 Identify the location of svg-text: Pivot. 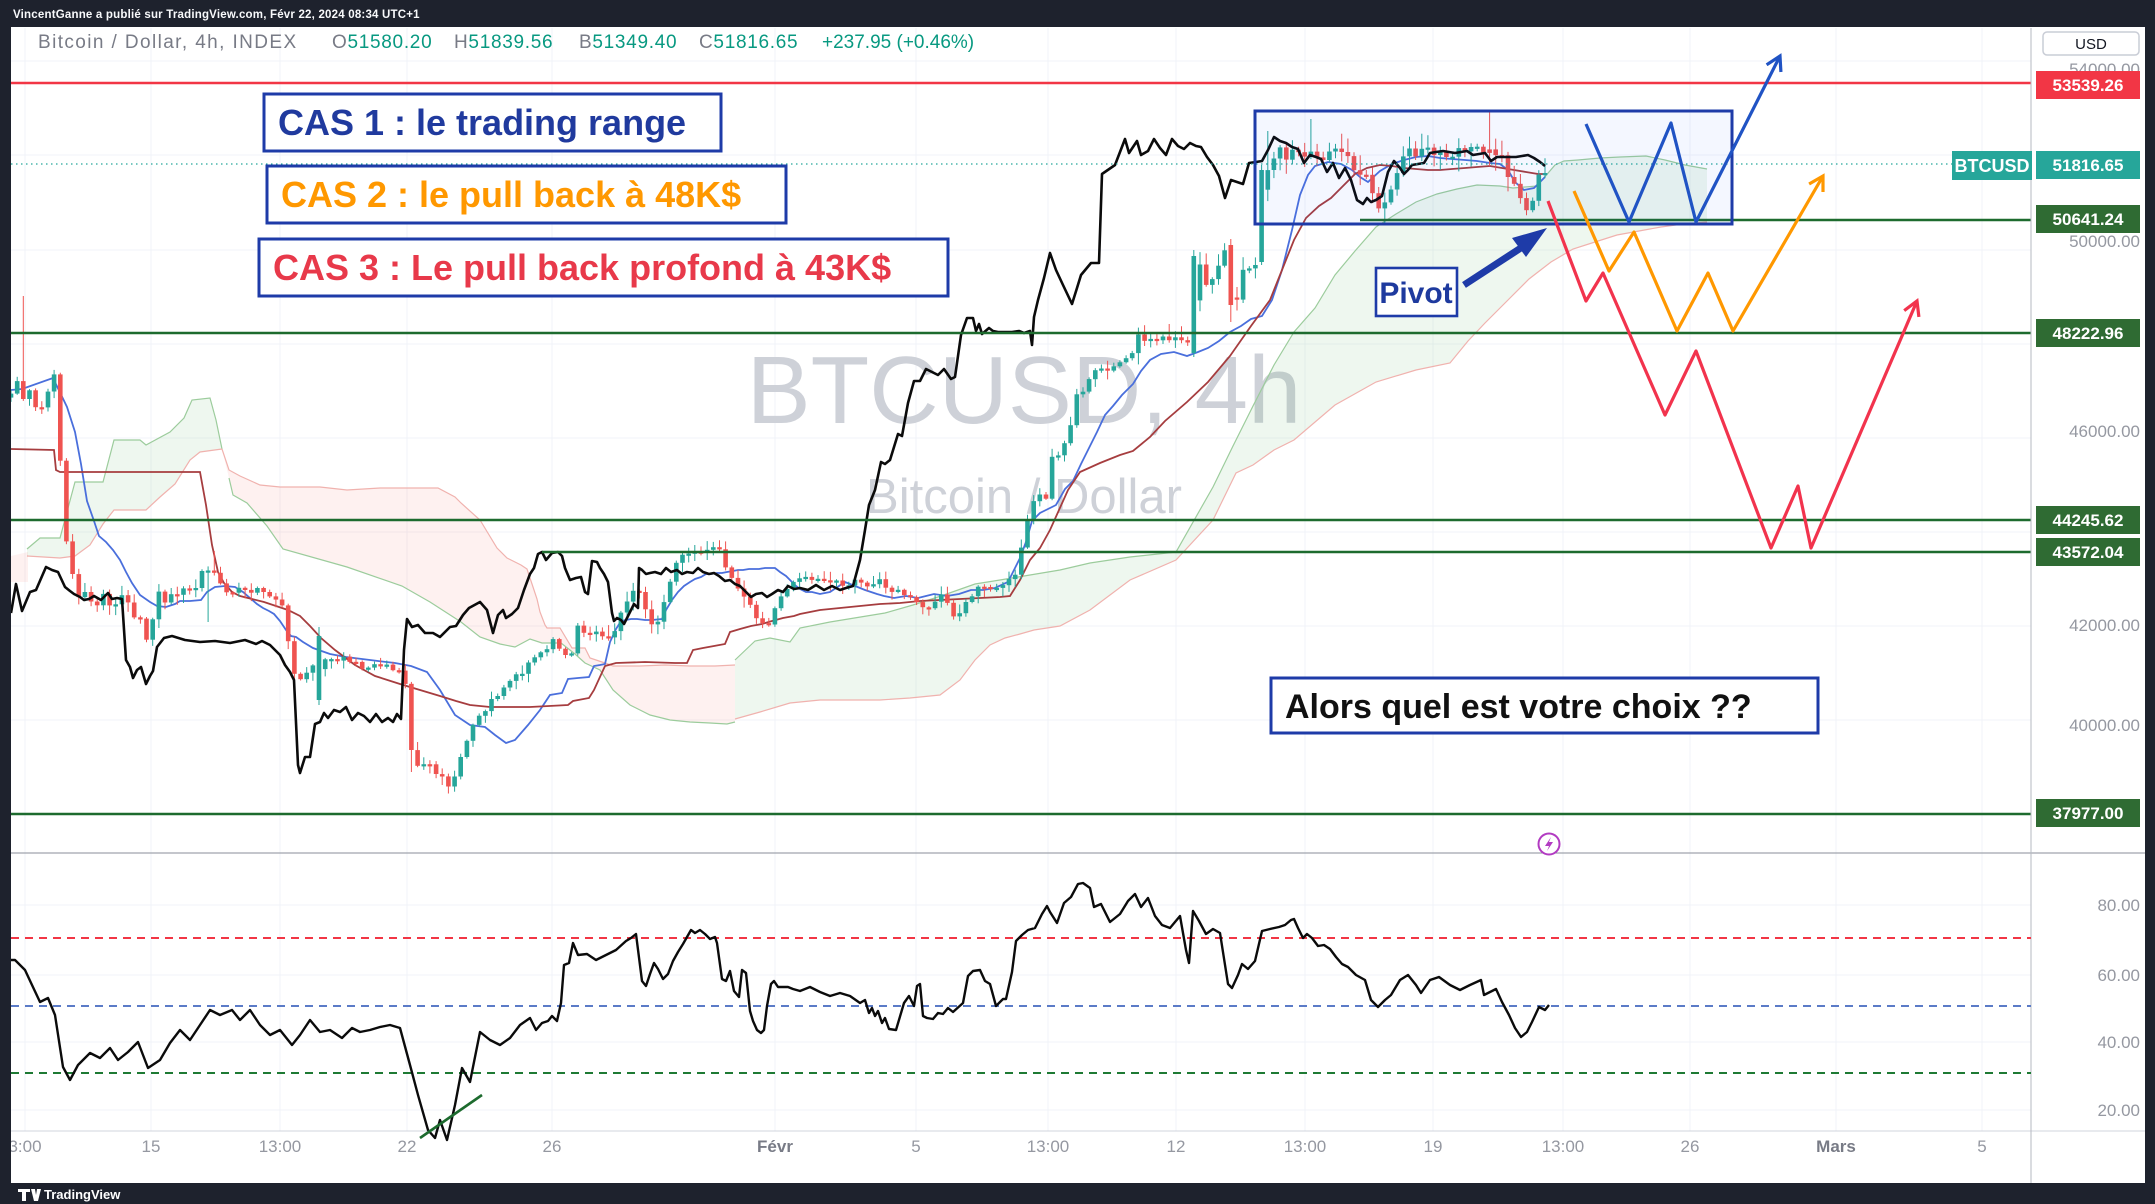
(1415, 293).